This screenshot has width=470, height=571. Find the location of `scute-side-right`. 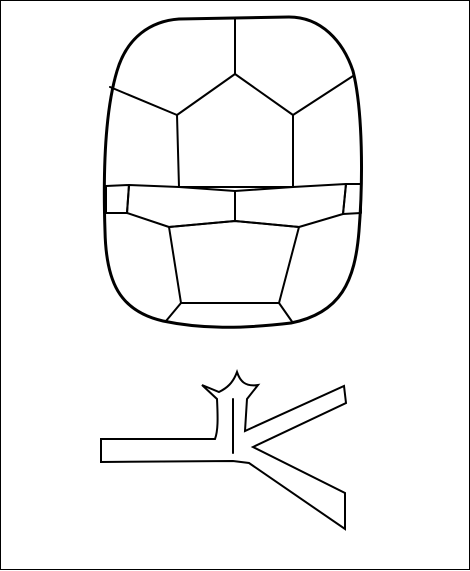

scute-side-right is located at coordinates (352, 199).